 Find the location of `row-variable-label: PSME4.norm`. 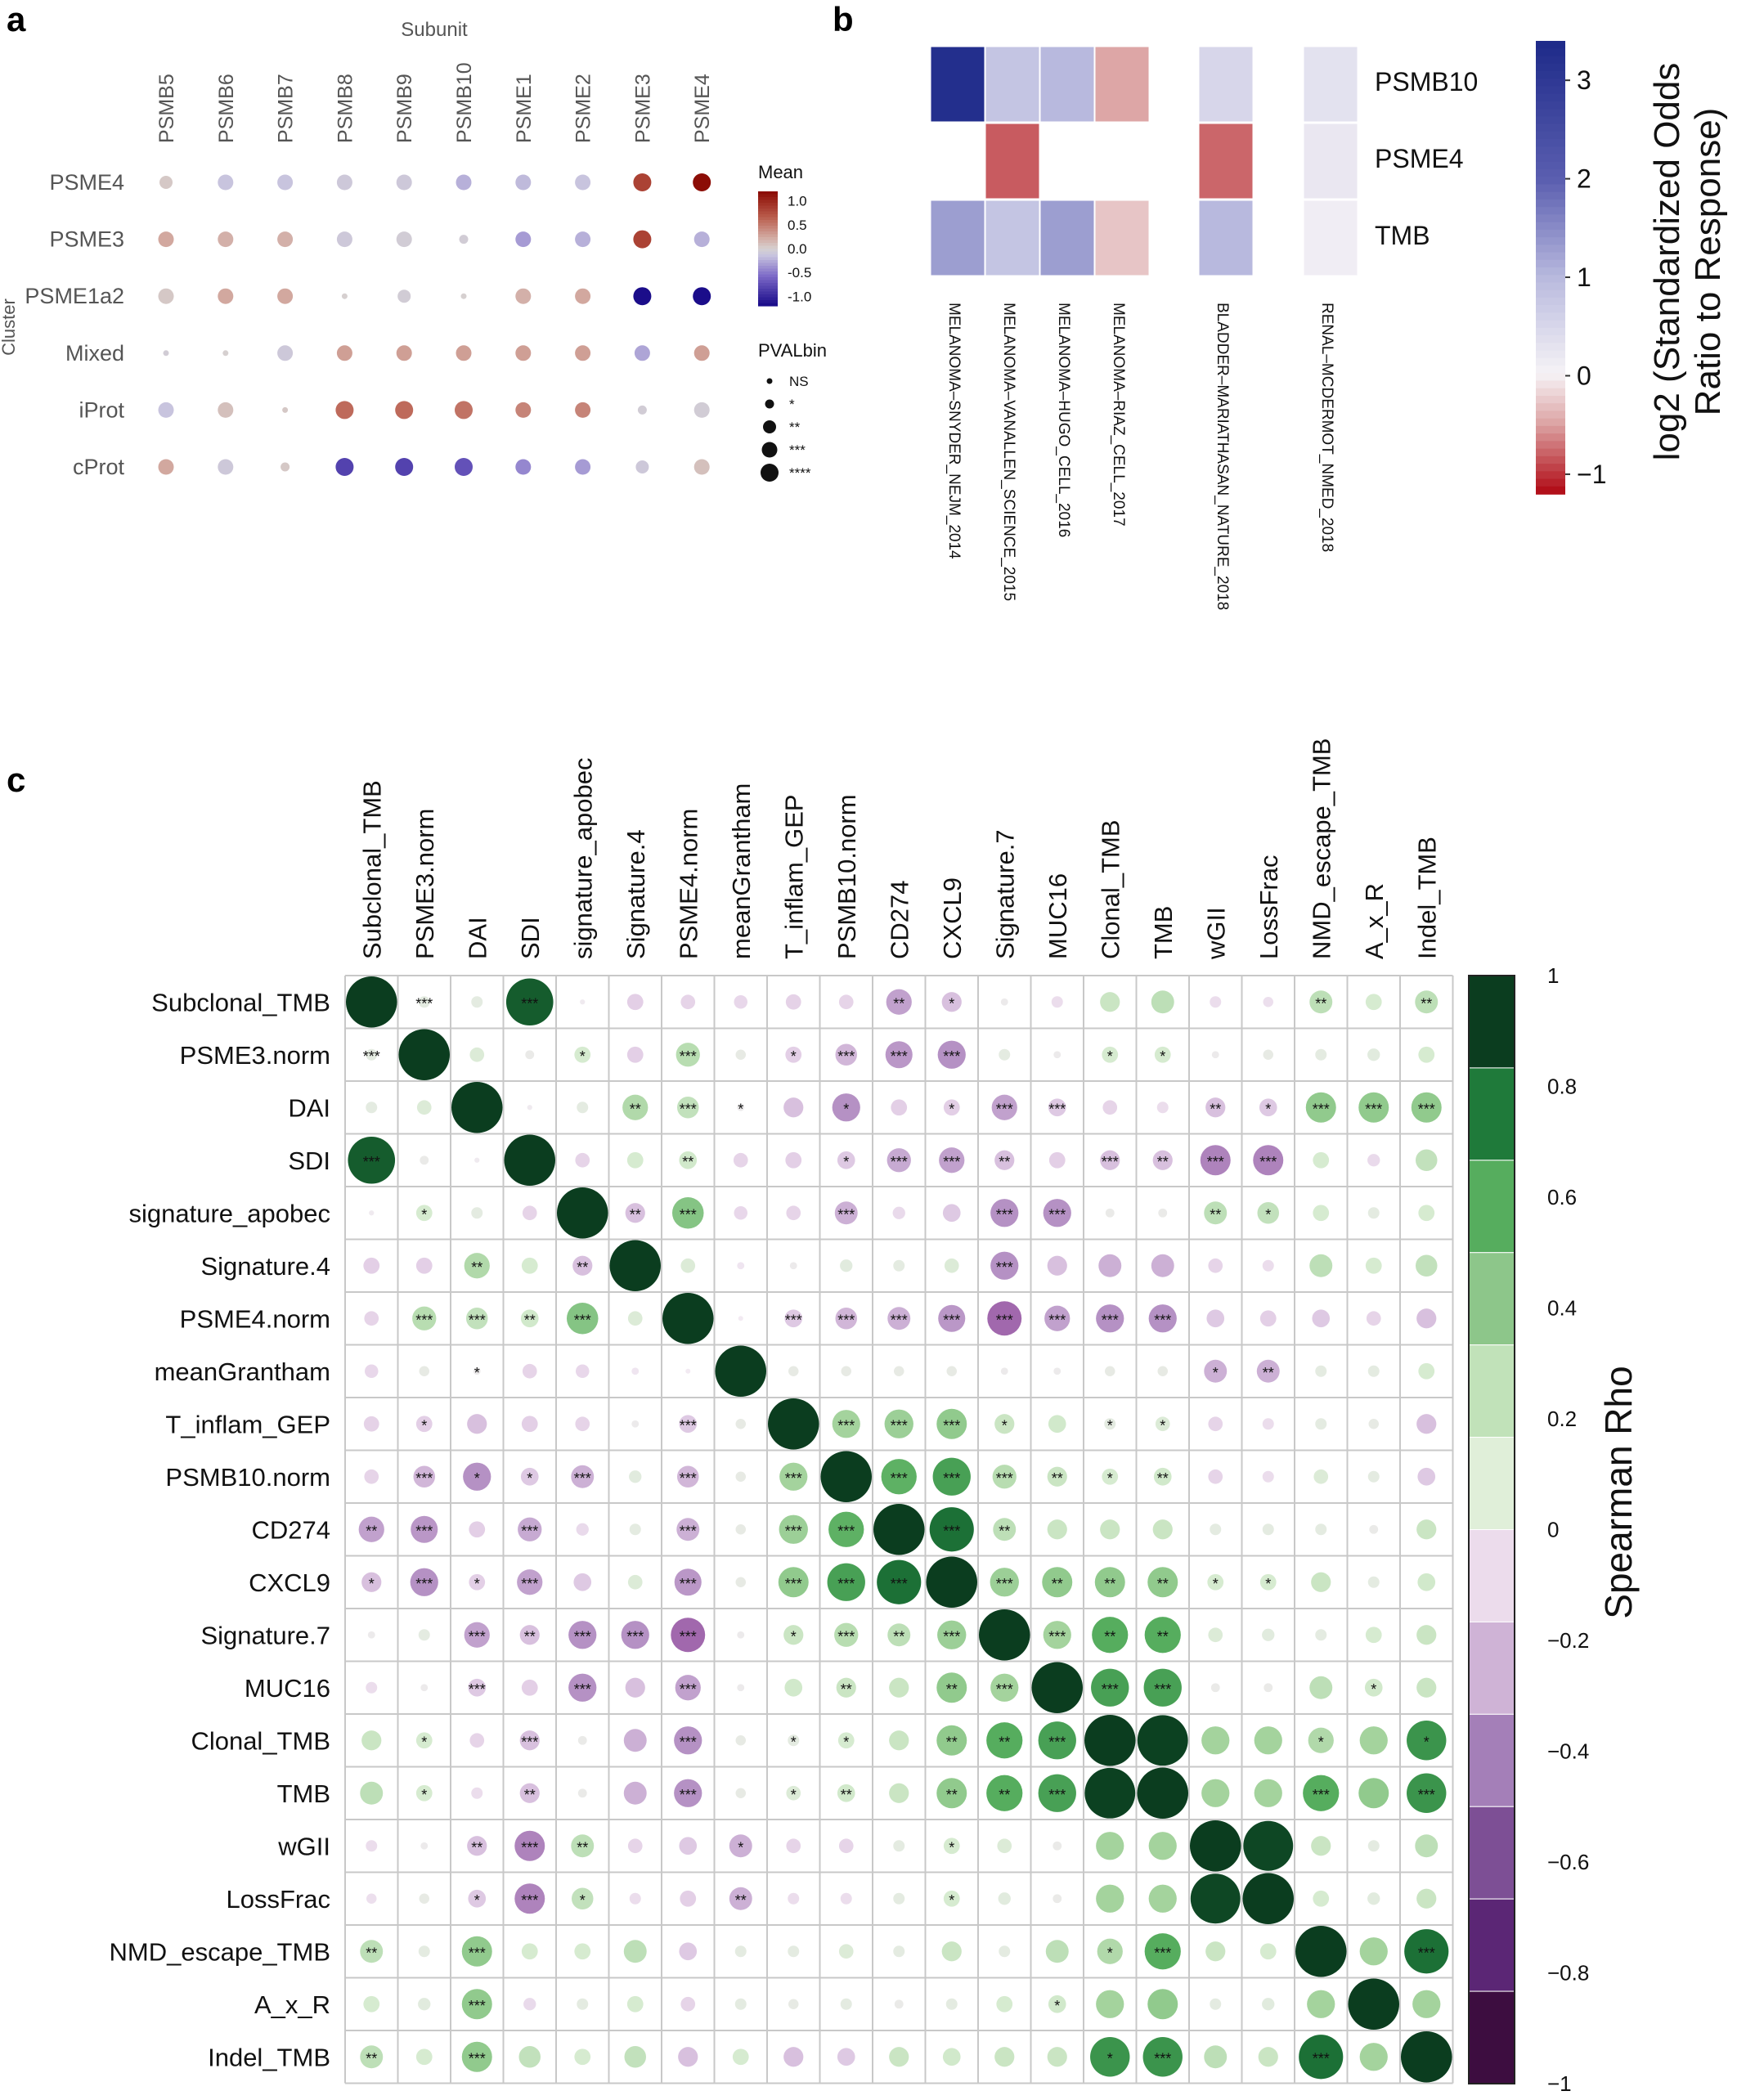

row-variable-label: PSME4.norm is located at coordinates (255, 1318).